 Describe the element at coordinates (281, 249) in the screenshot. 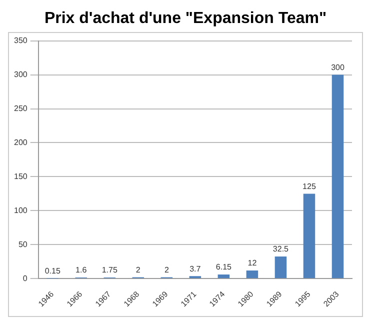

I see `data-label: 32.5` at that location.